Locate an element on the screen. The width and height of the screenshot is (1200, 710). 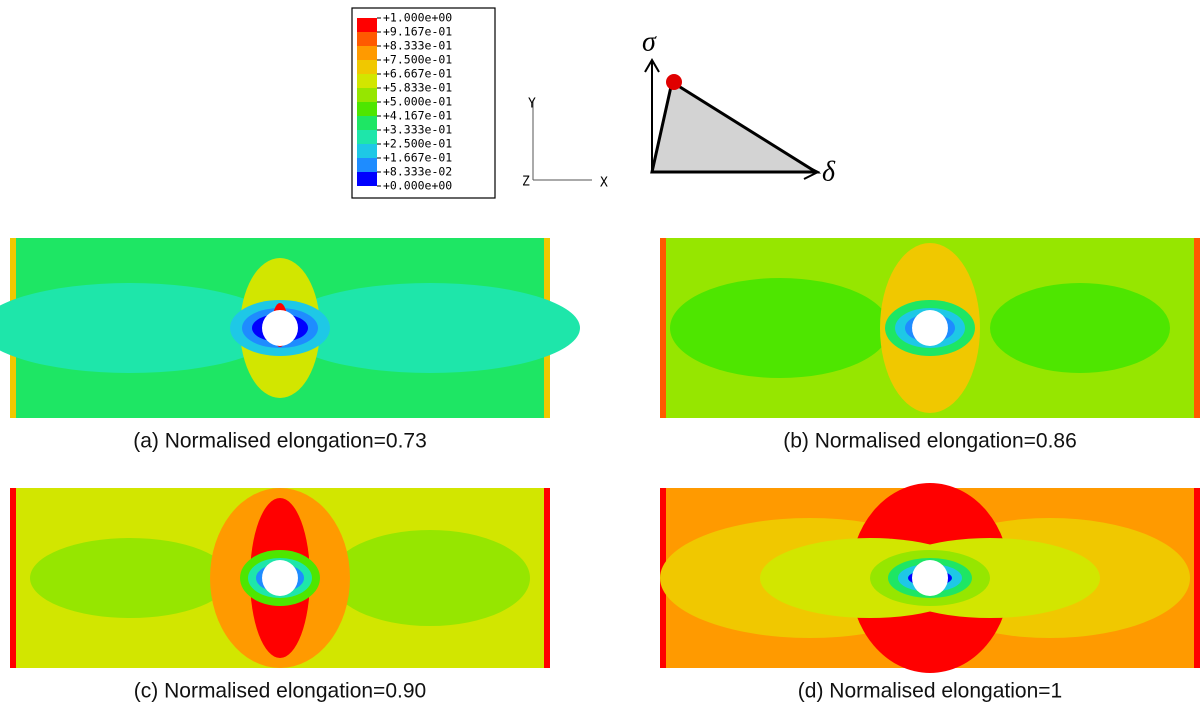
sigma-label: σ is located at coordinates (649, 41).